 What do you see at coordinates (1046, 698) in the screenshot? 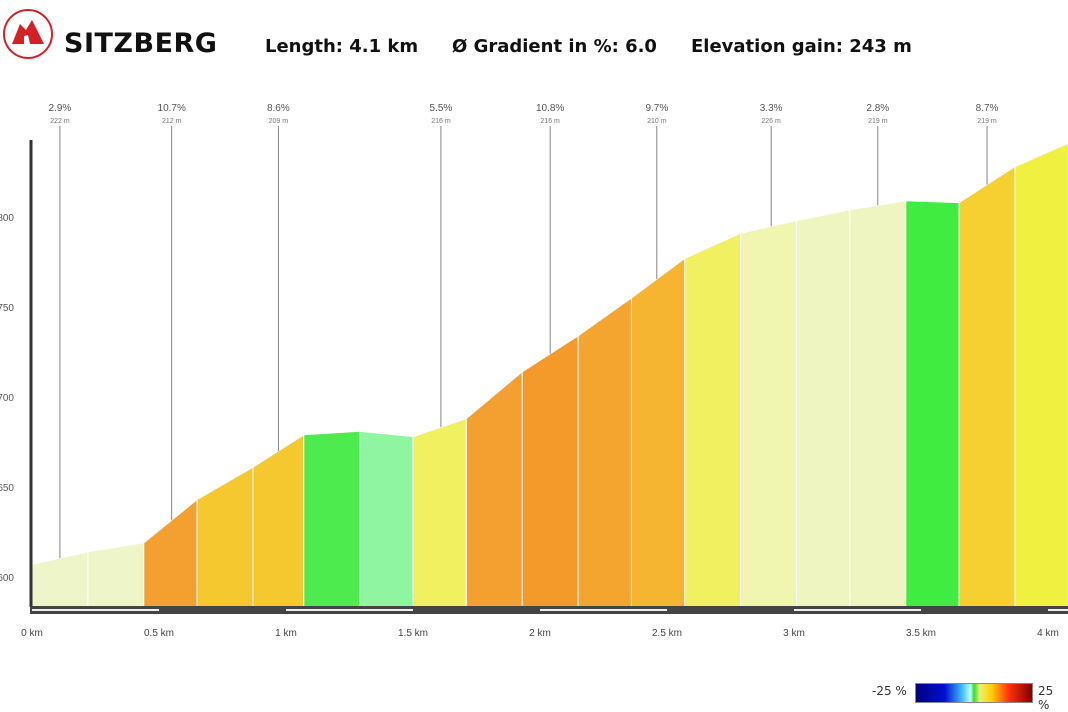
I see `legend-max-label: 25 %` at bounding box center [1046, 698].